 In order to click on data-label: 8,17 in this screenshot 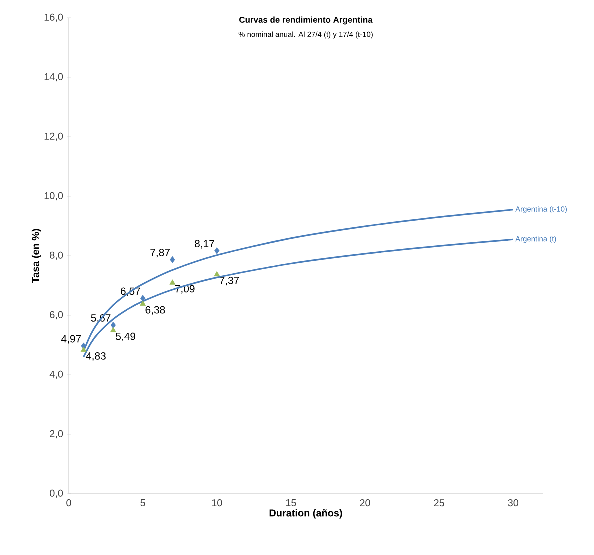, I will do `click(204, 244)`.